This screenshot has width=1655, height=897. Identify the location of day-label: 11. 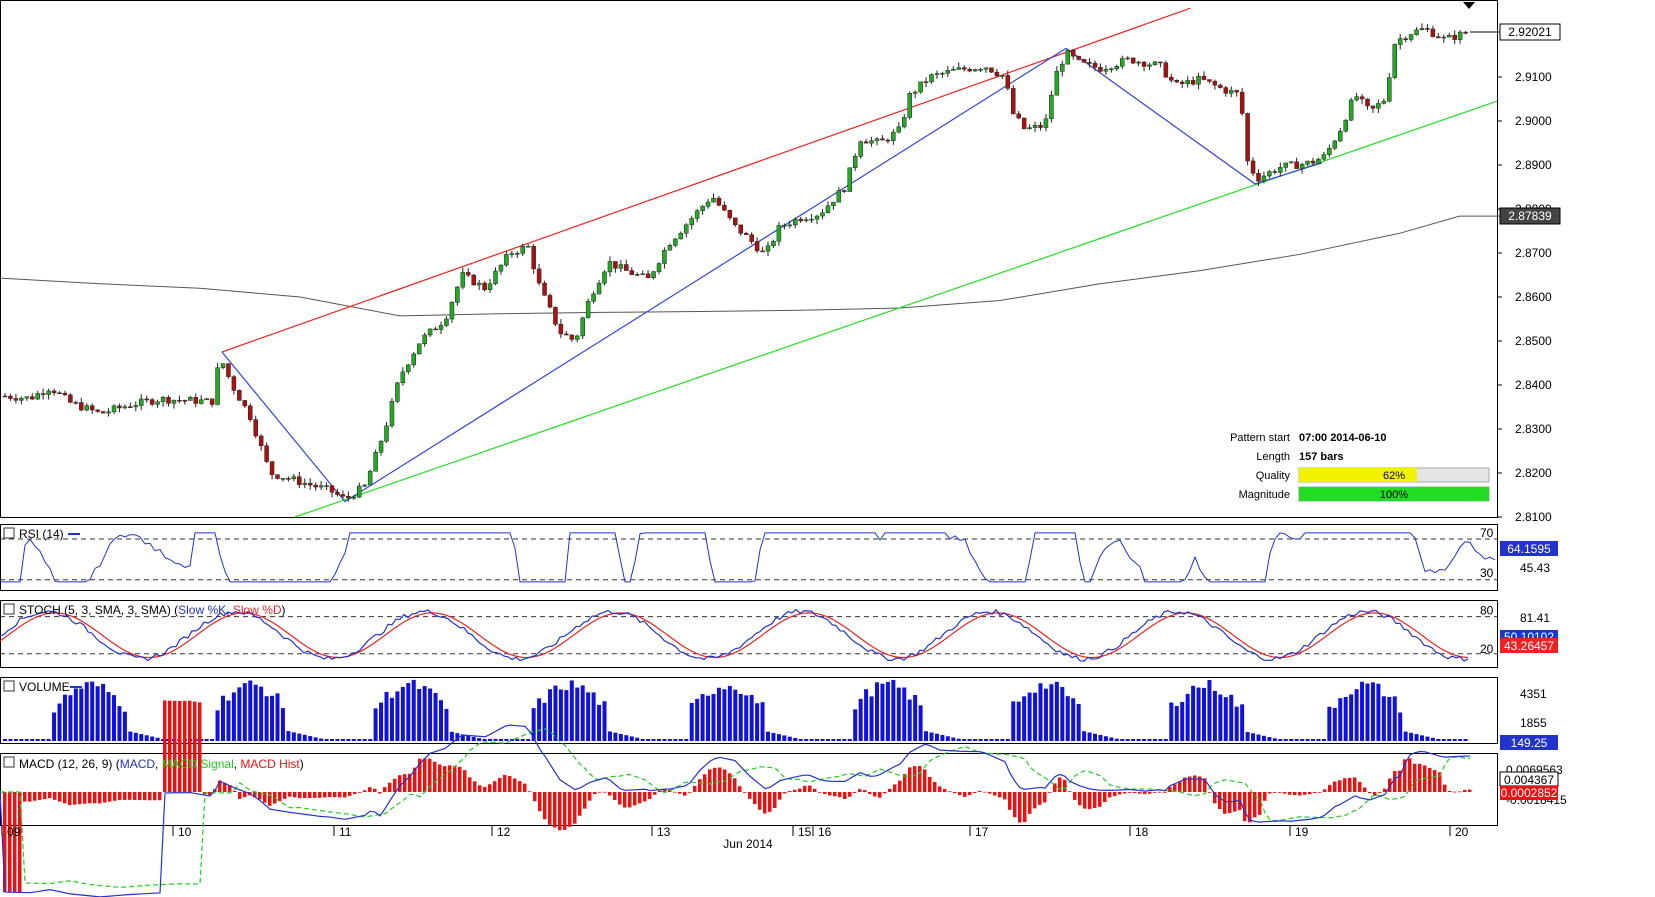
(345, 832).